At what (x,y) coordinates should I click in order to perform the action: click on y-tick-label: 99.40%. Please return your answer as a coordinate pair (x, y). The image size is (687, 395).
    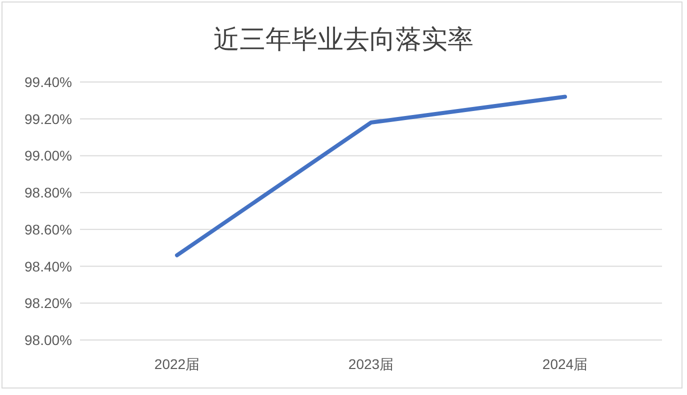
    Looking at the image, I should click on (48, 82).